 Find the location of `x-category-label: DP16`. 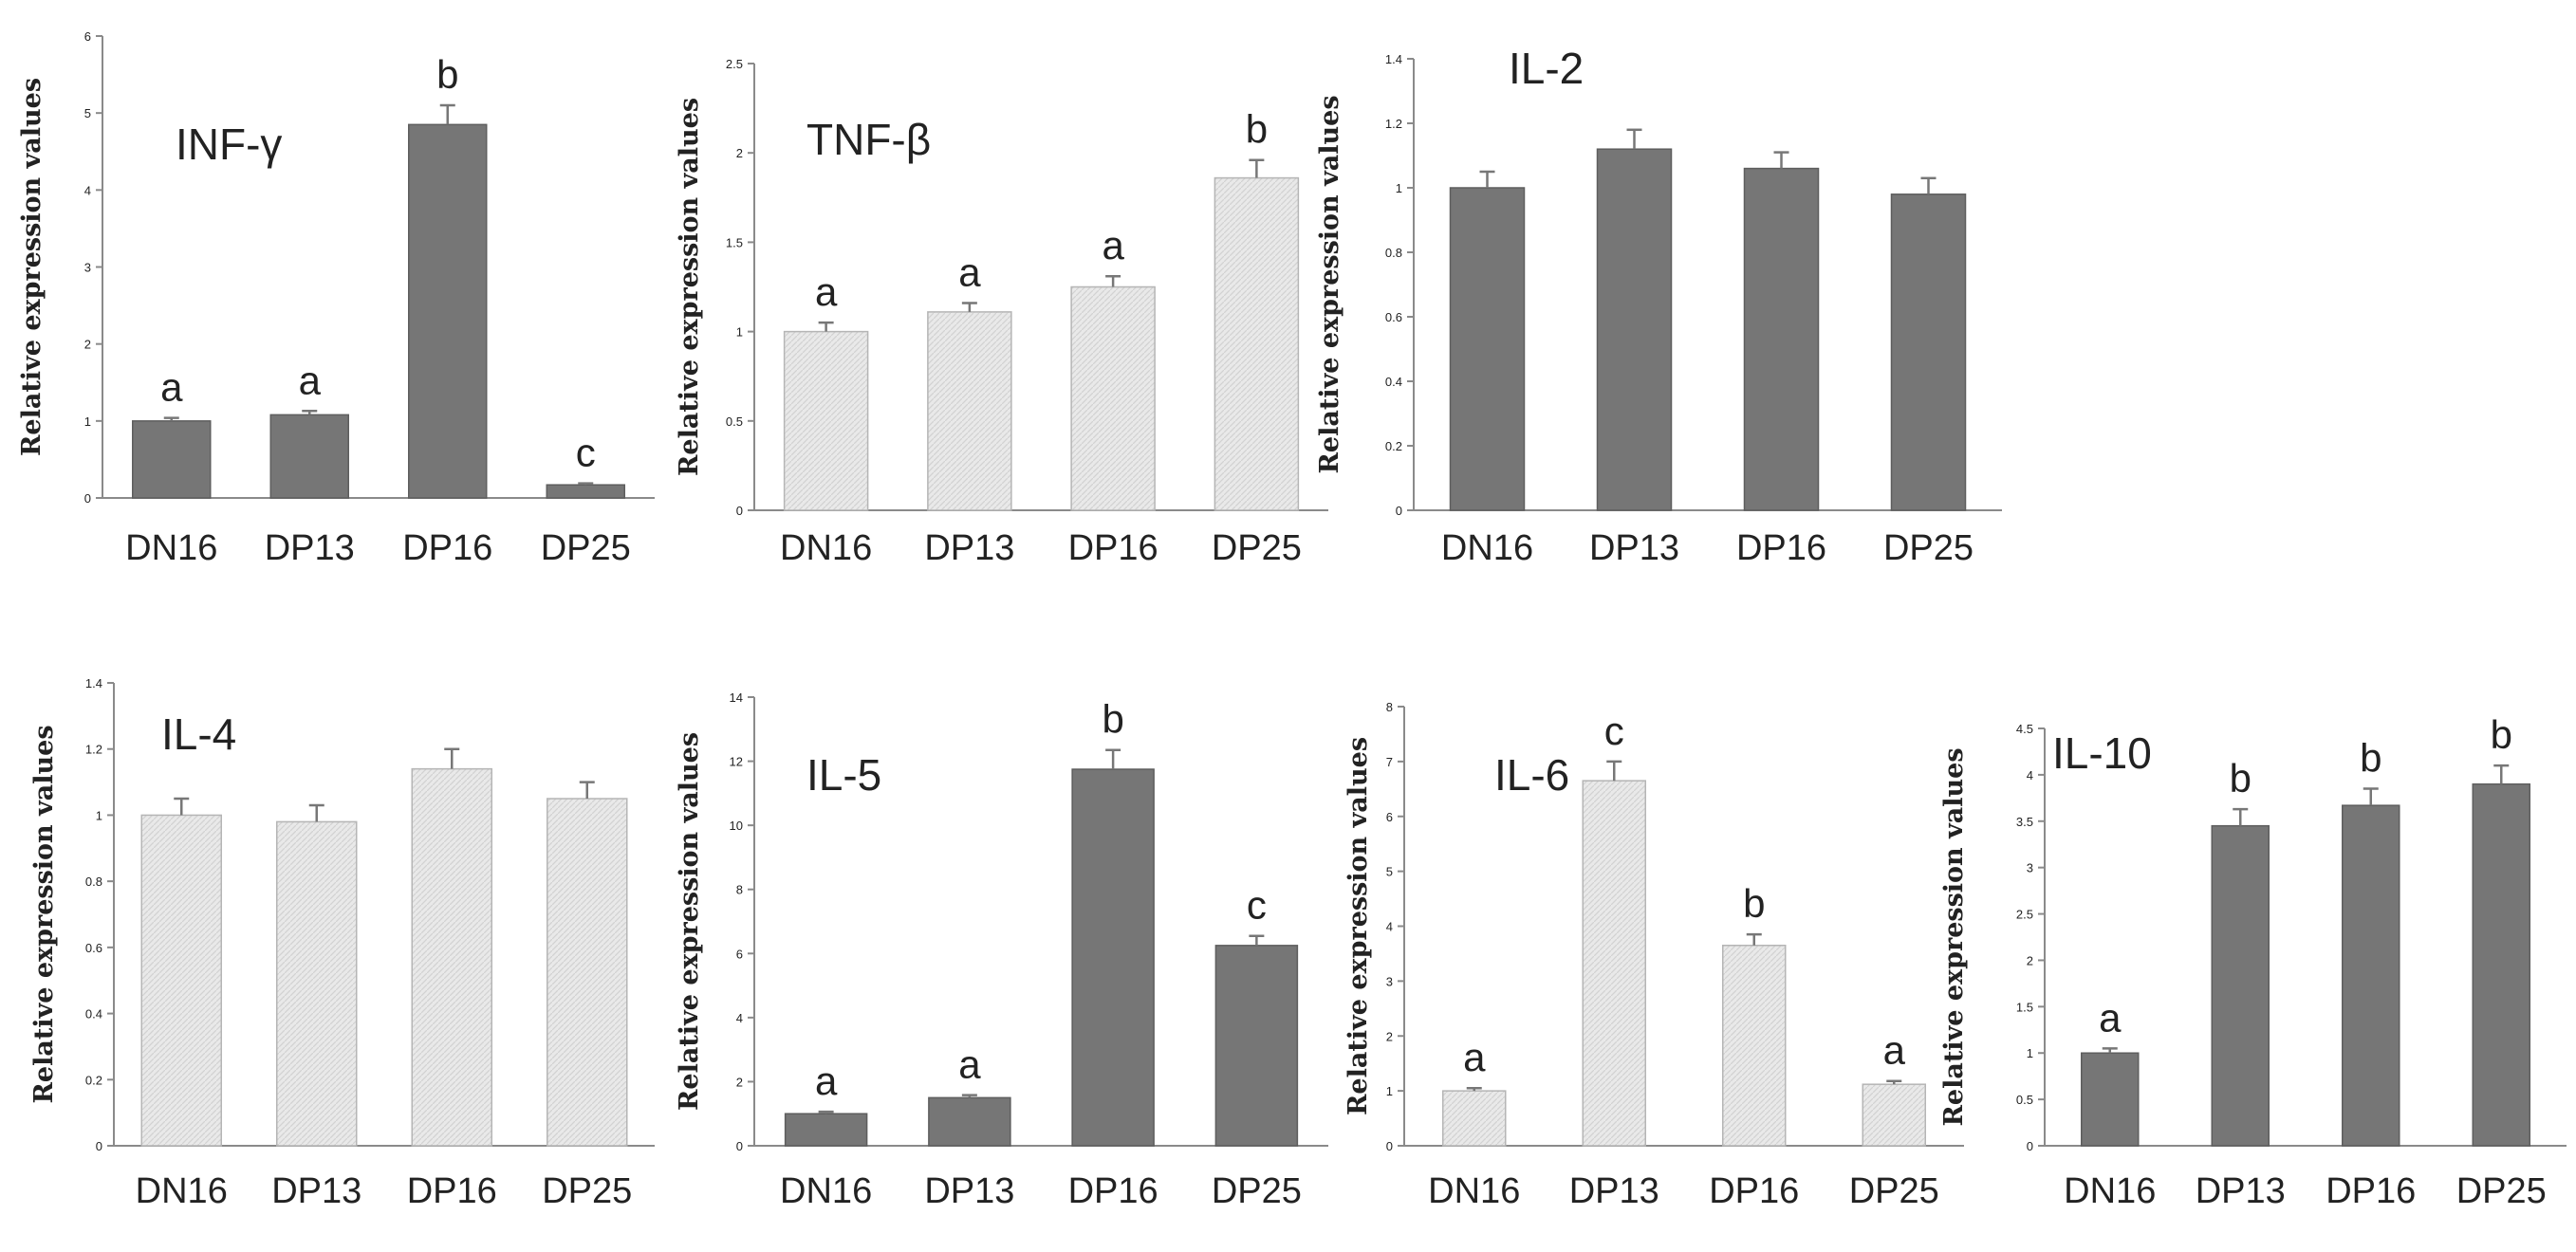

x-category-label: DP16 is located at coordinates (1754, 1191).